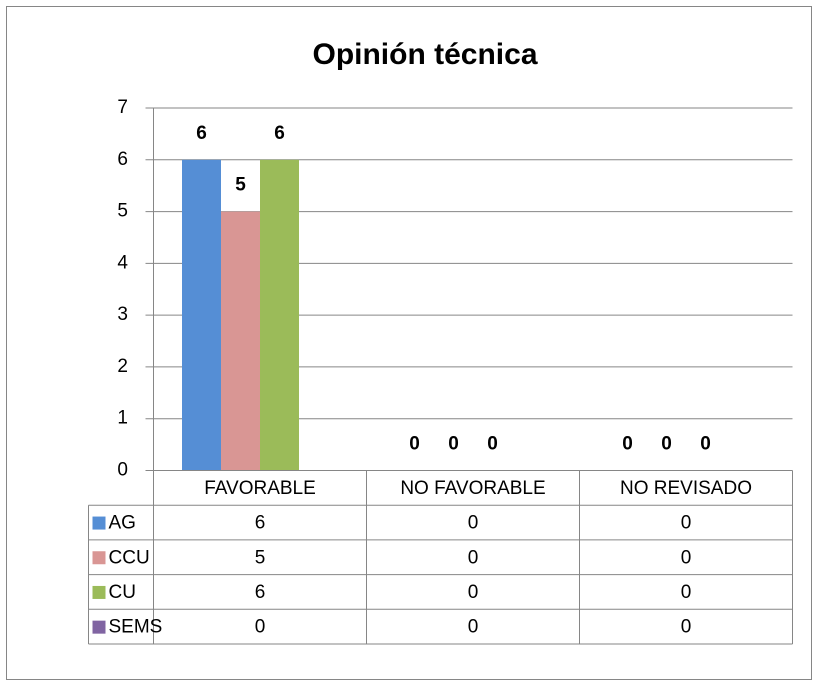  What do you see at coordinates (122, 107) in the screenshot?
I see `y-tick-label: 7` at bounding box center [122, 107].